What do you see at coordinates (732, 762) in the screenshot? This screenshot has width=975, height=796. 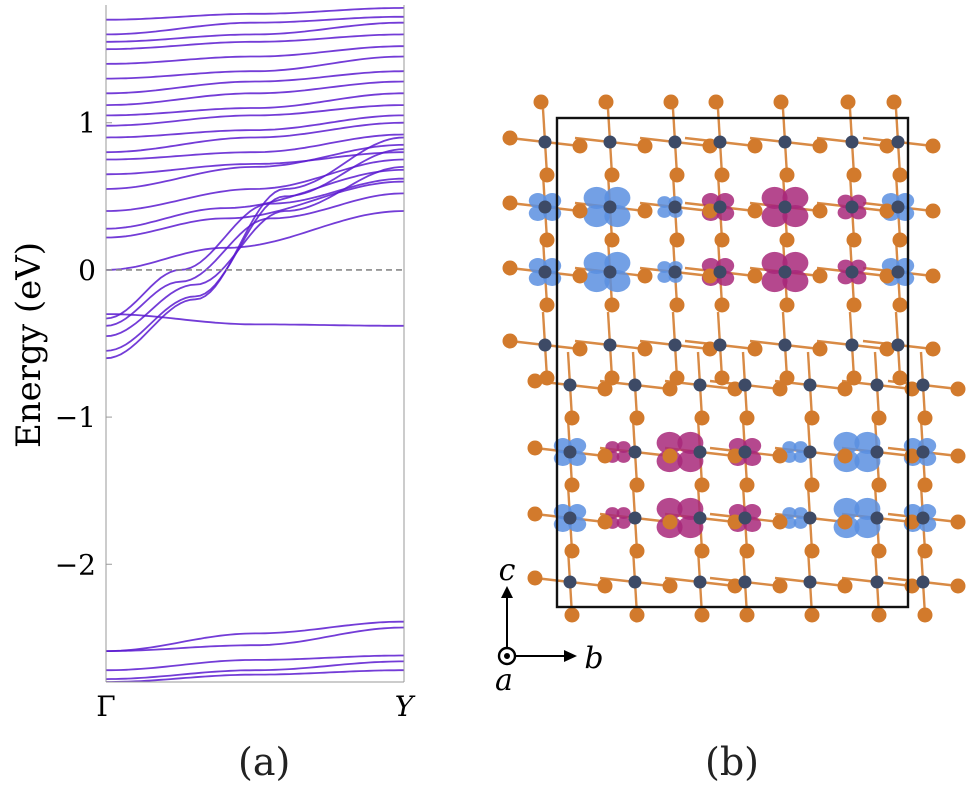 I see `panel-b-caption: (b)` at bounding box center [732, 762].